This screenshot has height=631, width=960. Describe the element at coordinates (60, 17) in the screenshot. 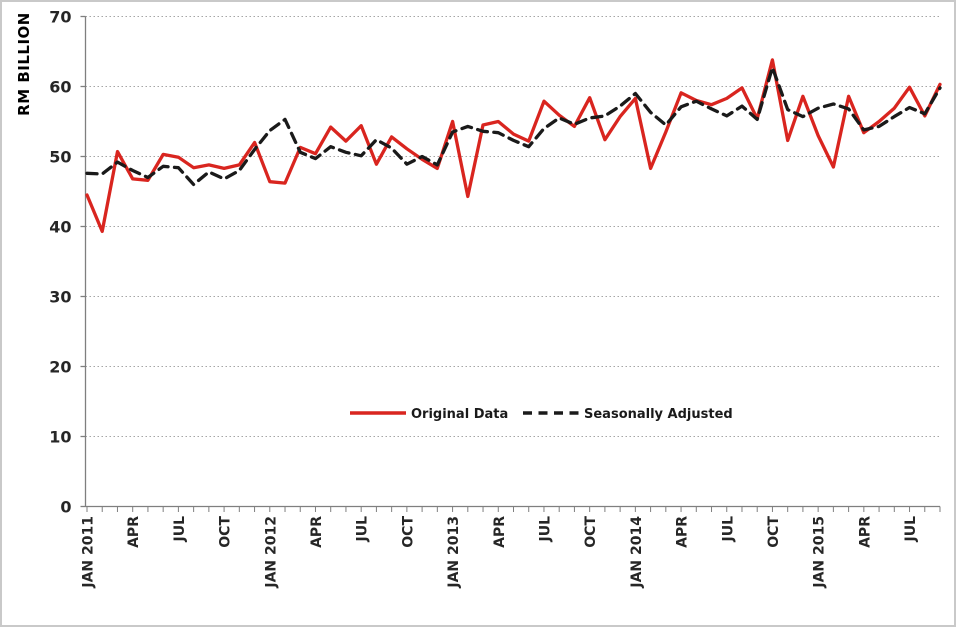

I see `y-tick-label: 70` at that location.